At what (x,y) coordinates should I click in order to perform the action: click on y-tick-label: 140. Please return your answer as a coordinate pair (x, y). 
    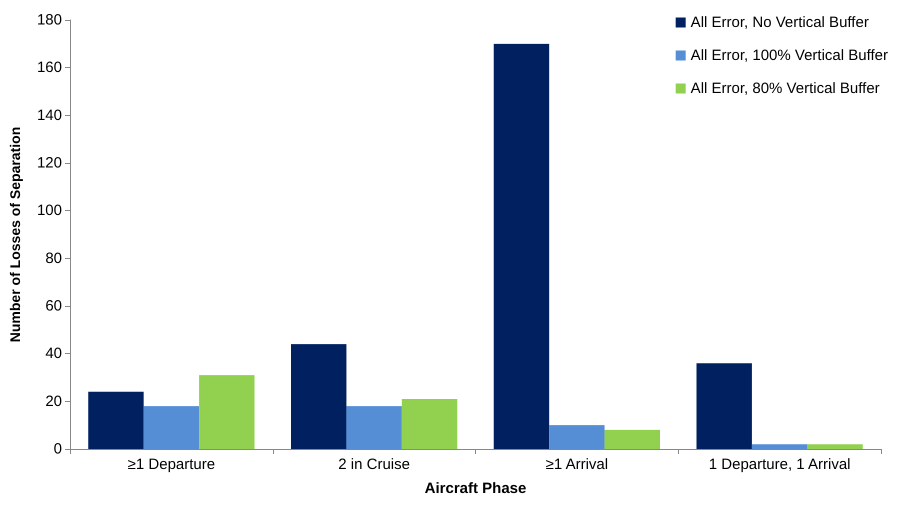
    Looking at the image, I should click on (49, 115).